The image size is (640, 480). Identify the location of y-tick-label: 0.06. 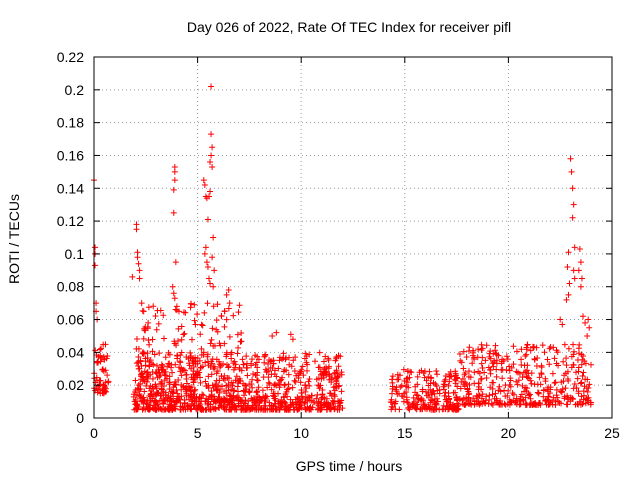
(70, 320).